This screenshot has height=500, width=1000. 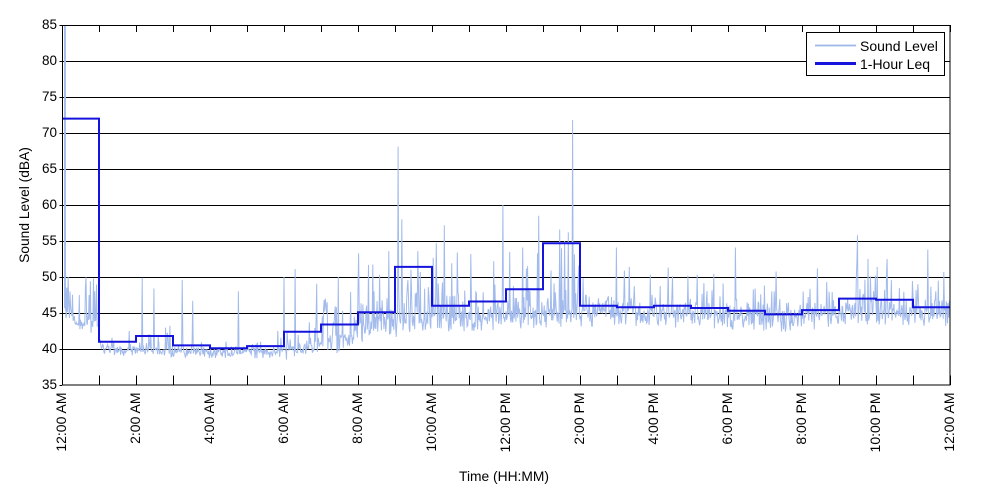 I want to click on svg-text: 8:00 AM, so click(x=357, y=418).